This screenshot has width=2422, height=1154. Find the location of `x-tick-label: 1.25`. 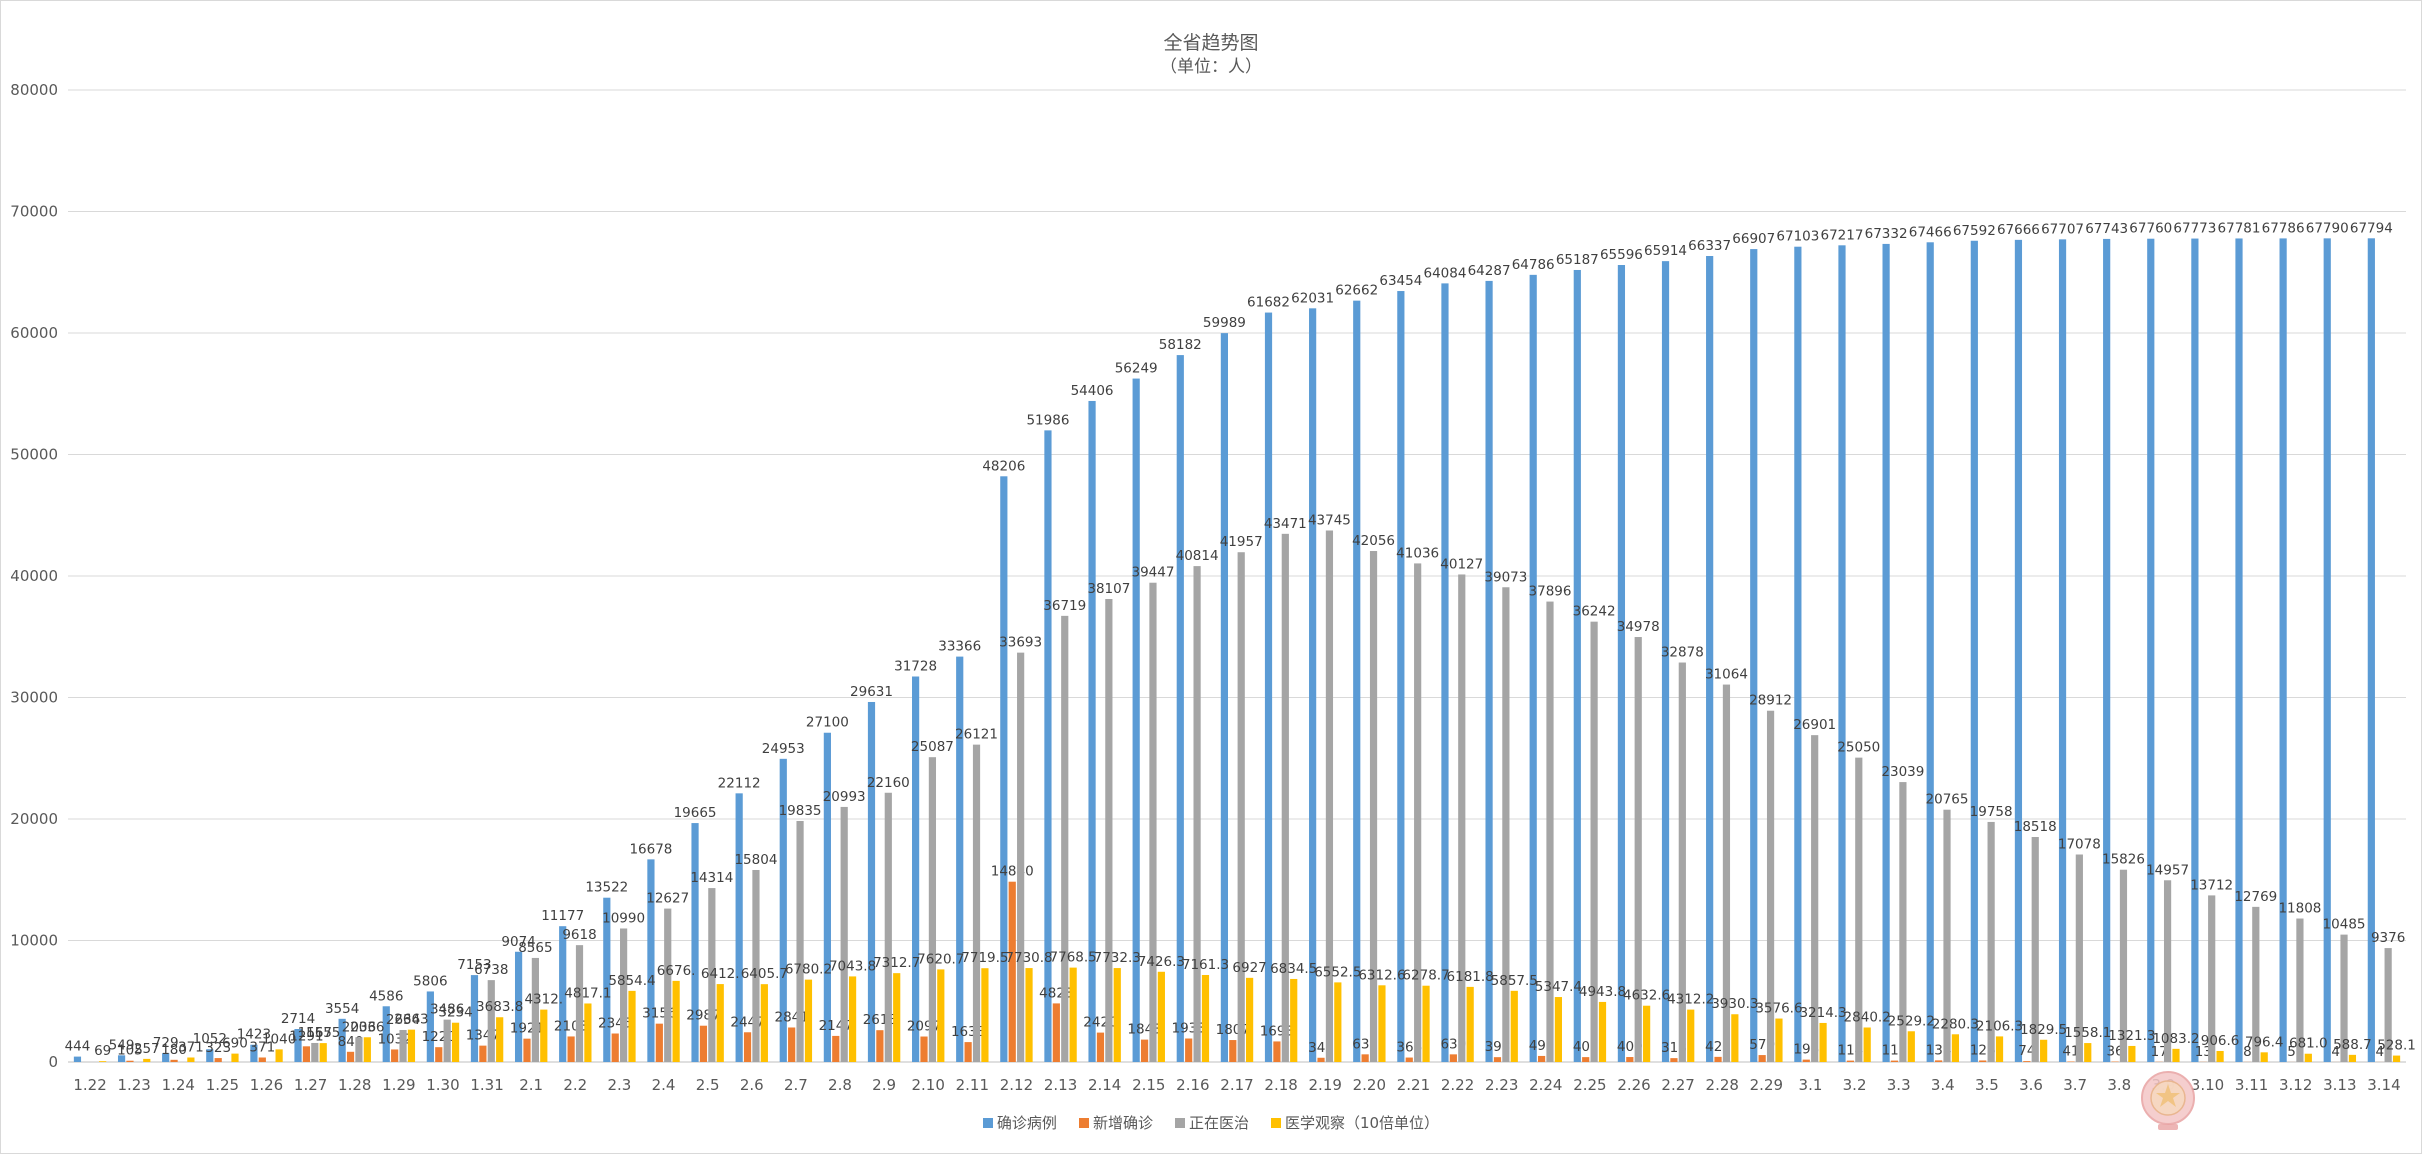

x-tick-label: 1.25 is located at coordinates (222, 1085).